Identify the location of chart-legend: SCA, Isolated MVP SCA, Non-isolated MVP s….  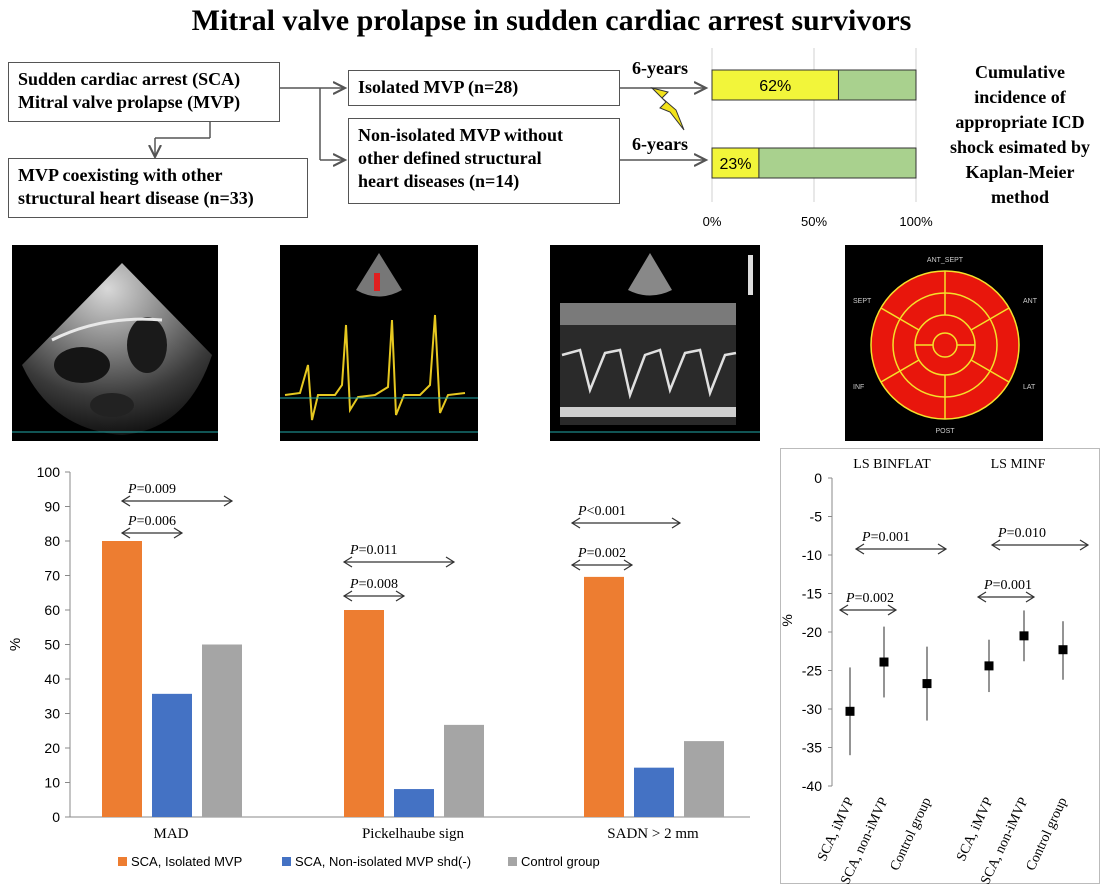
(359, 861).